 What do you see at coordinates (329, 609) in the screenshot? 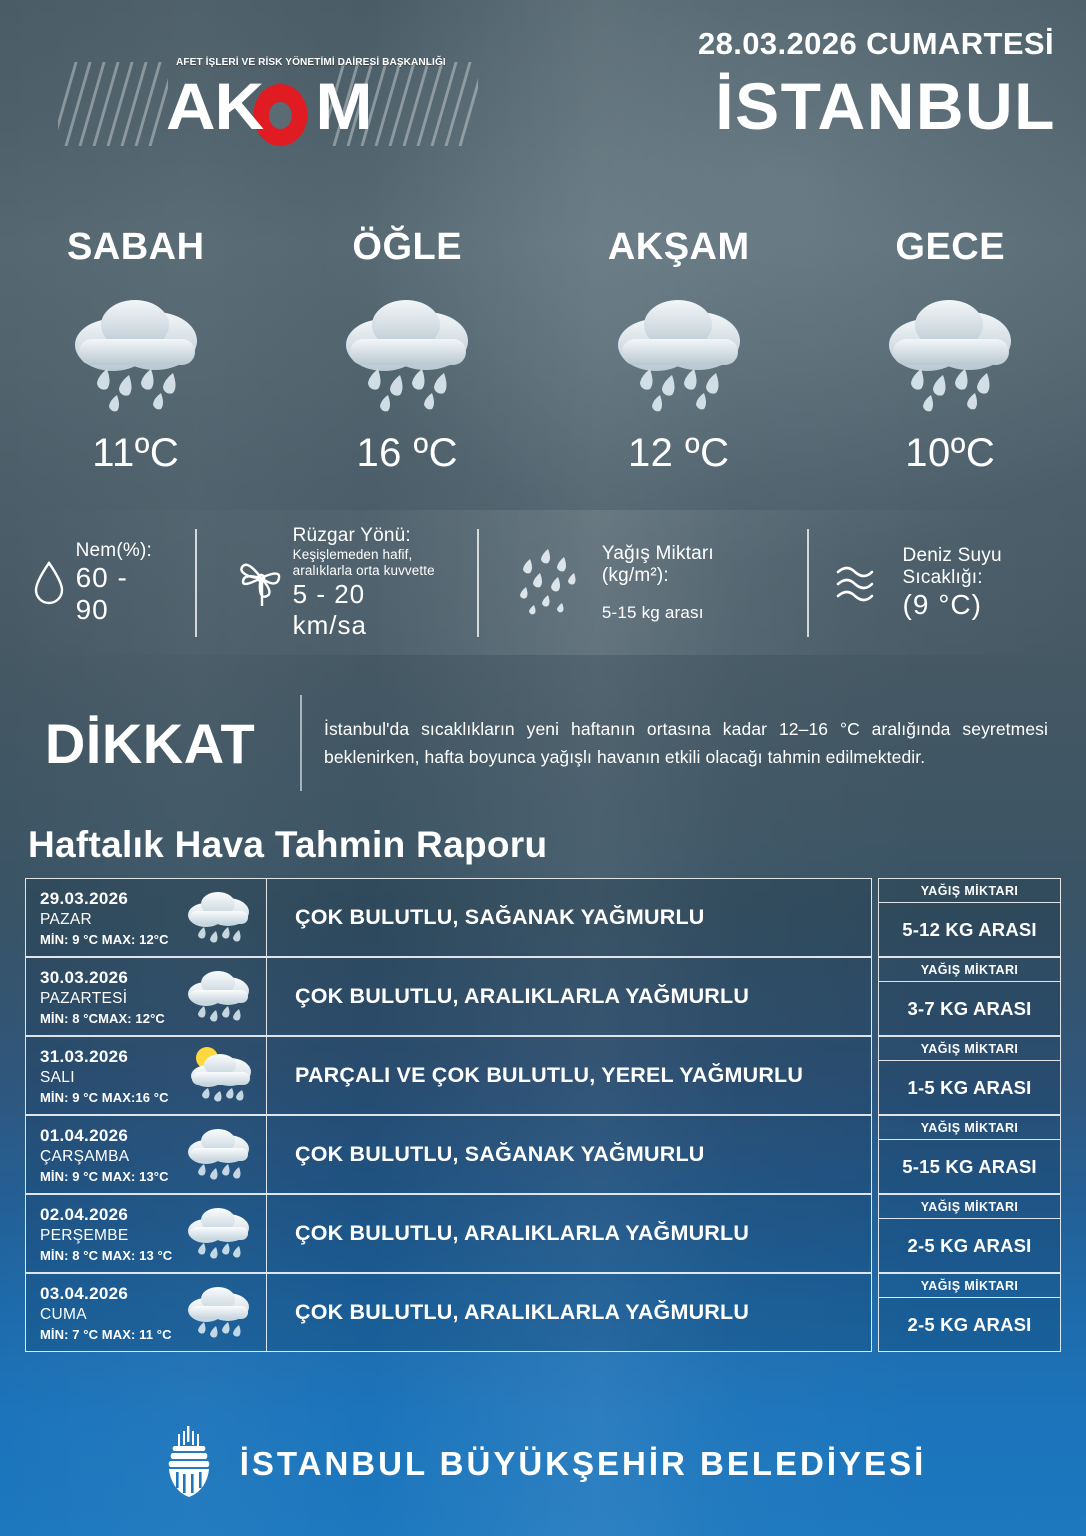
I see `wind-value: 5 - 20 km/sa` at bounding box center [329, 609].